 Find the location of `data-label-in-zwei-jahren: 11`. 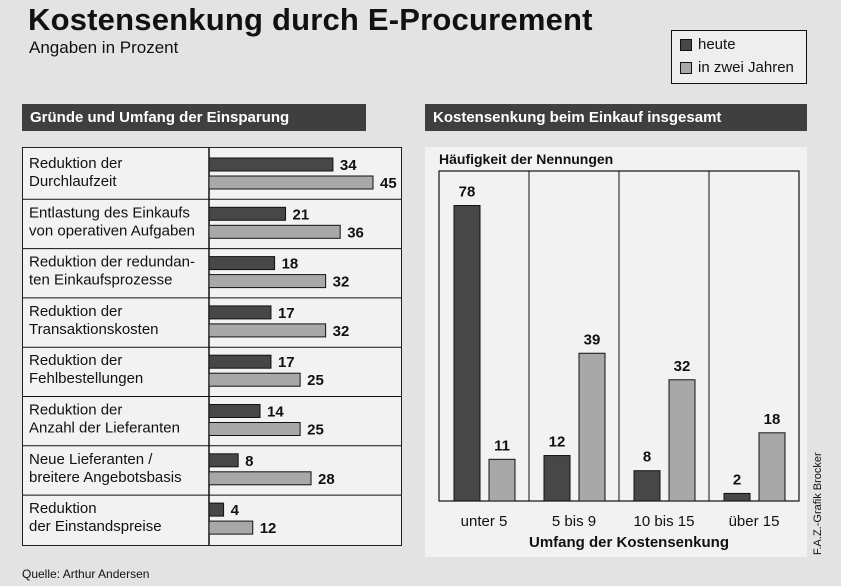

data-label-in-zwei-jahren: 11 is located at coordinates (502, 445).